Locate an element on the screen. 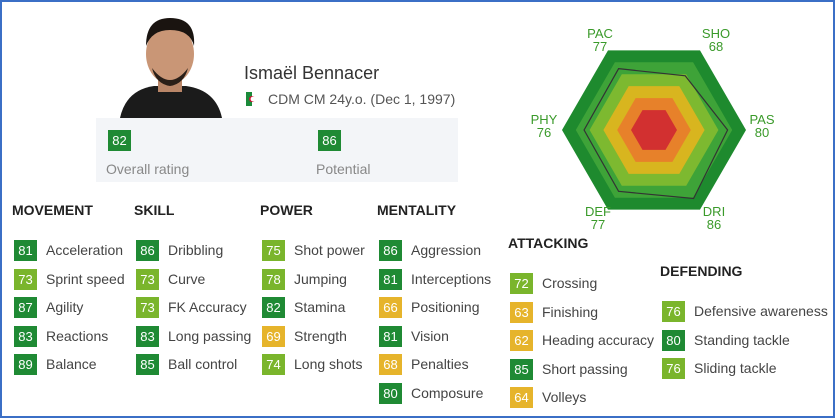  stat-badge: 66 is located at coordinates (390, 307).